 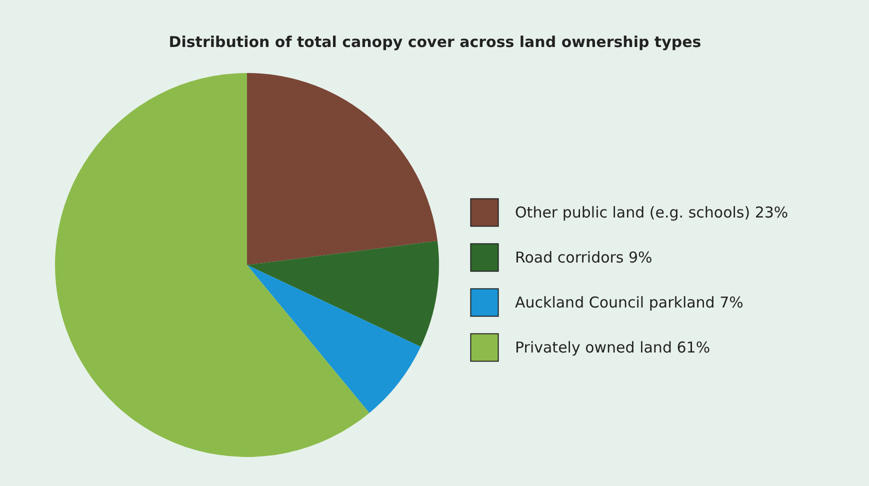 What do you see at coordinates (612, 347) in the screenshot?
I see `legend-label: Privately owned land 61%` at bounding box center [612, 347].